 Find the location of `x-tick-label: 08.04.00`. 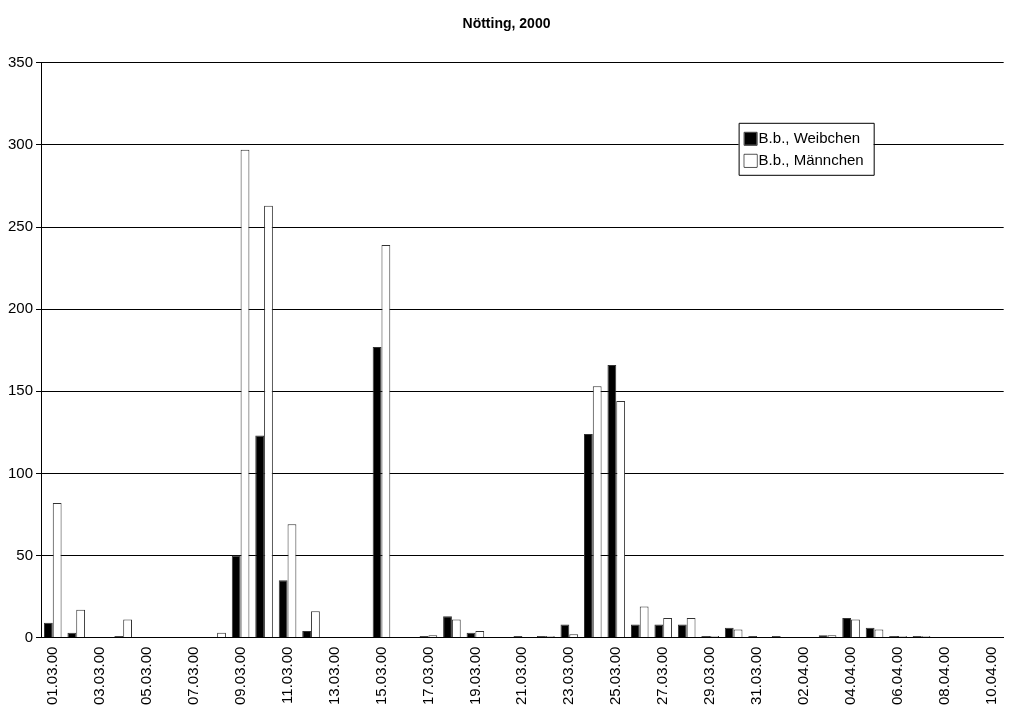

x-tick-label: 08.04.00 is located at coordinates (944, 675).